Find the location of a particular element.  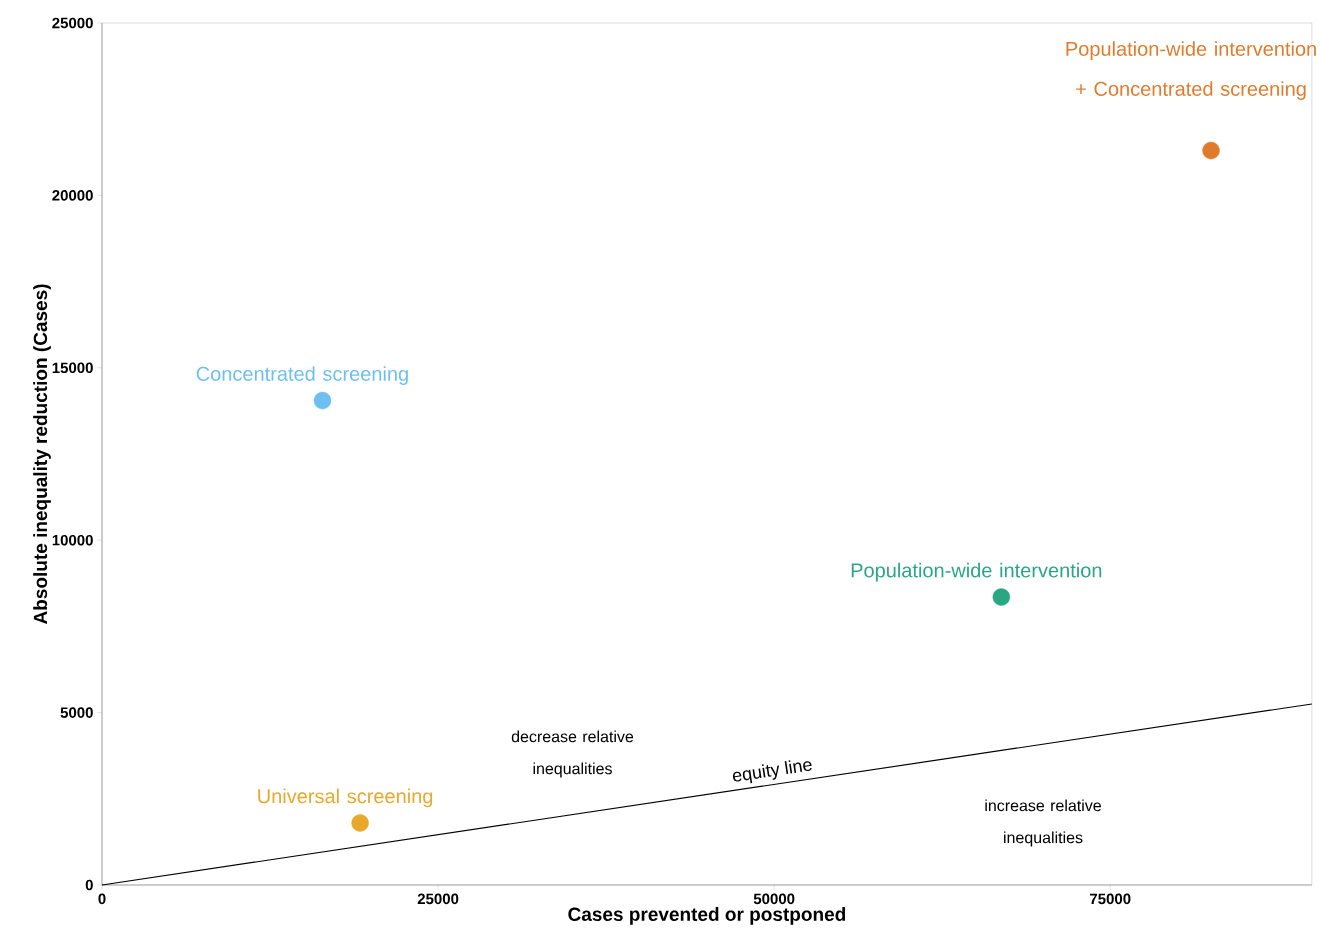

x-tick-label: 75000 is located at coordinates (1110, 899).